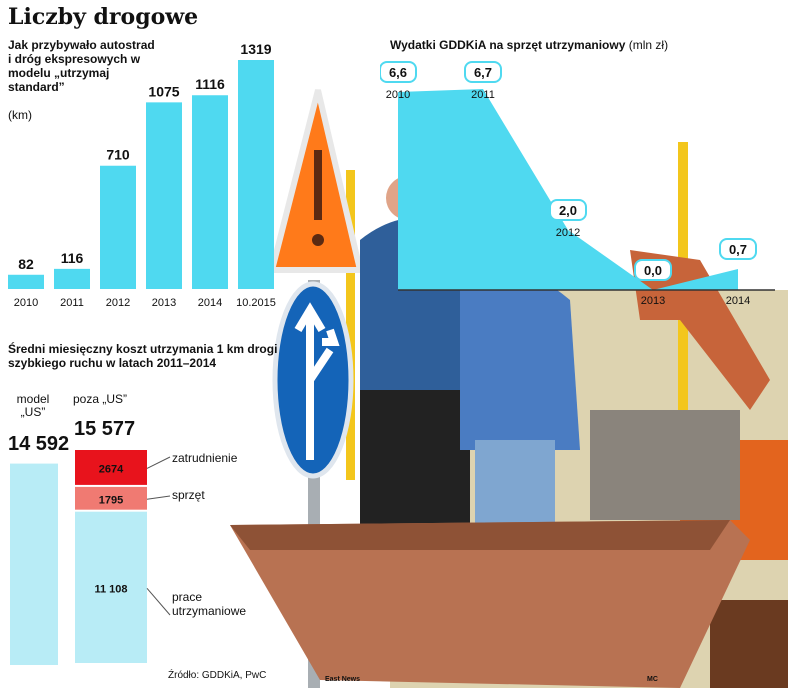 This screenshot has height=688, width=788. I want to click on area-series, so click(568, 189).